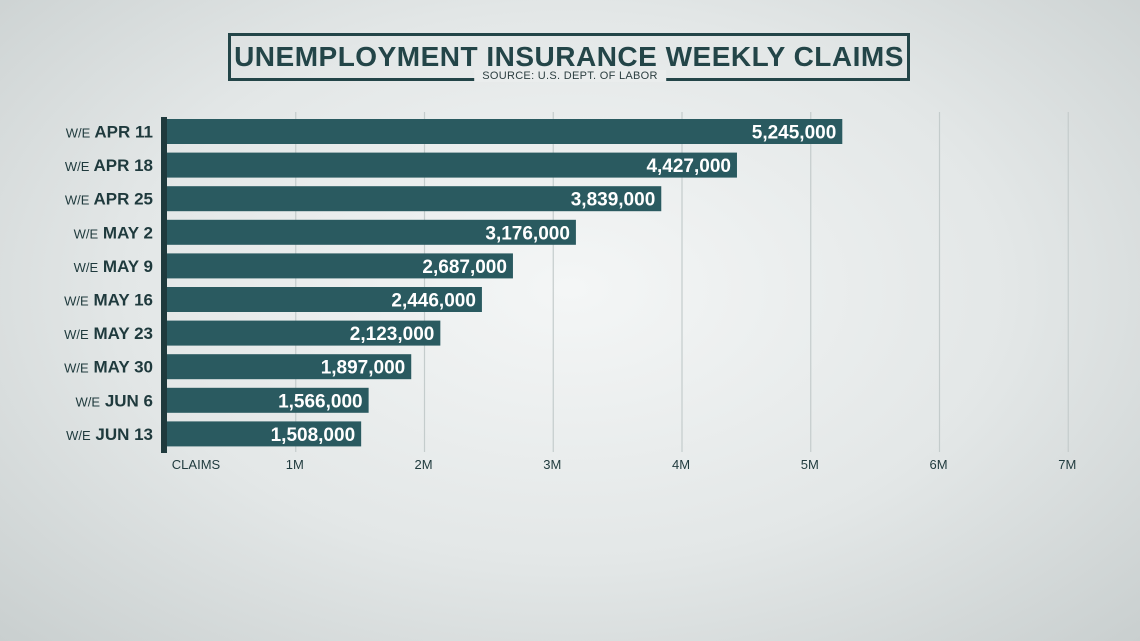  What do you see at coordinates (569, 56) in the screenshot?
I see `chart-title: UNEMPLOYMENT INSURANCE WEEKLY CLAIMS` at bounding box center [569, 56].